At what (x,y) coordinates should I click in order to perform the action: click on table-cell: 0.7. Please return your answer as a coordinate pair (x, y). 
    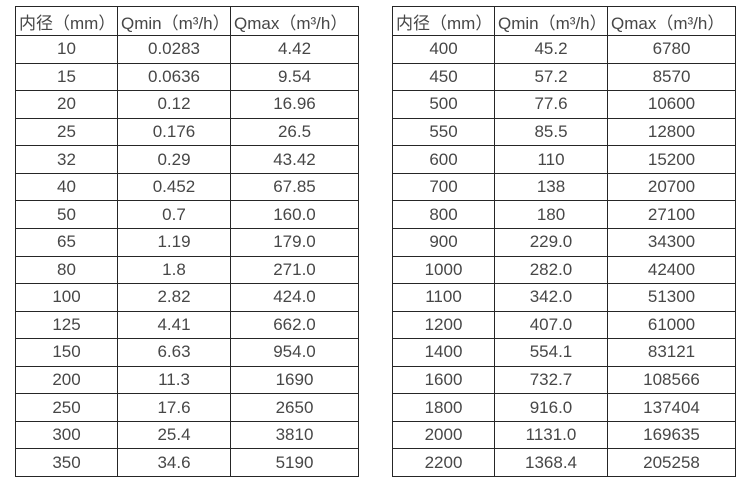
    Looking at the image, I should click on (174, 214).